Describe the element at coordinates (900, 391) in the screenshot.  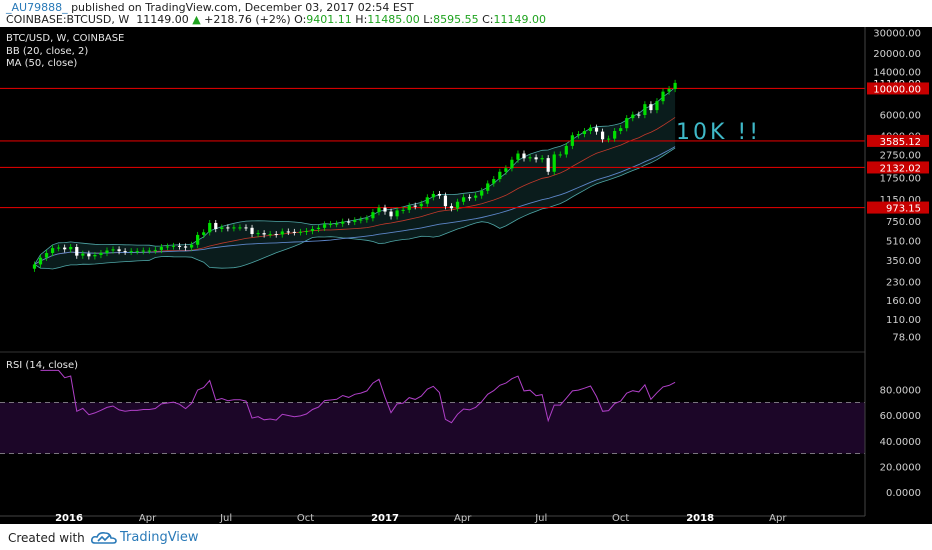
I see `rsi-tick-label: 80.0000` at that location.